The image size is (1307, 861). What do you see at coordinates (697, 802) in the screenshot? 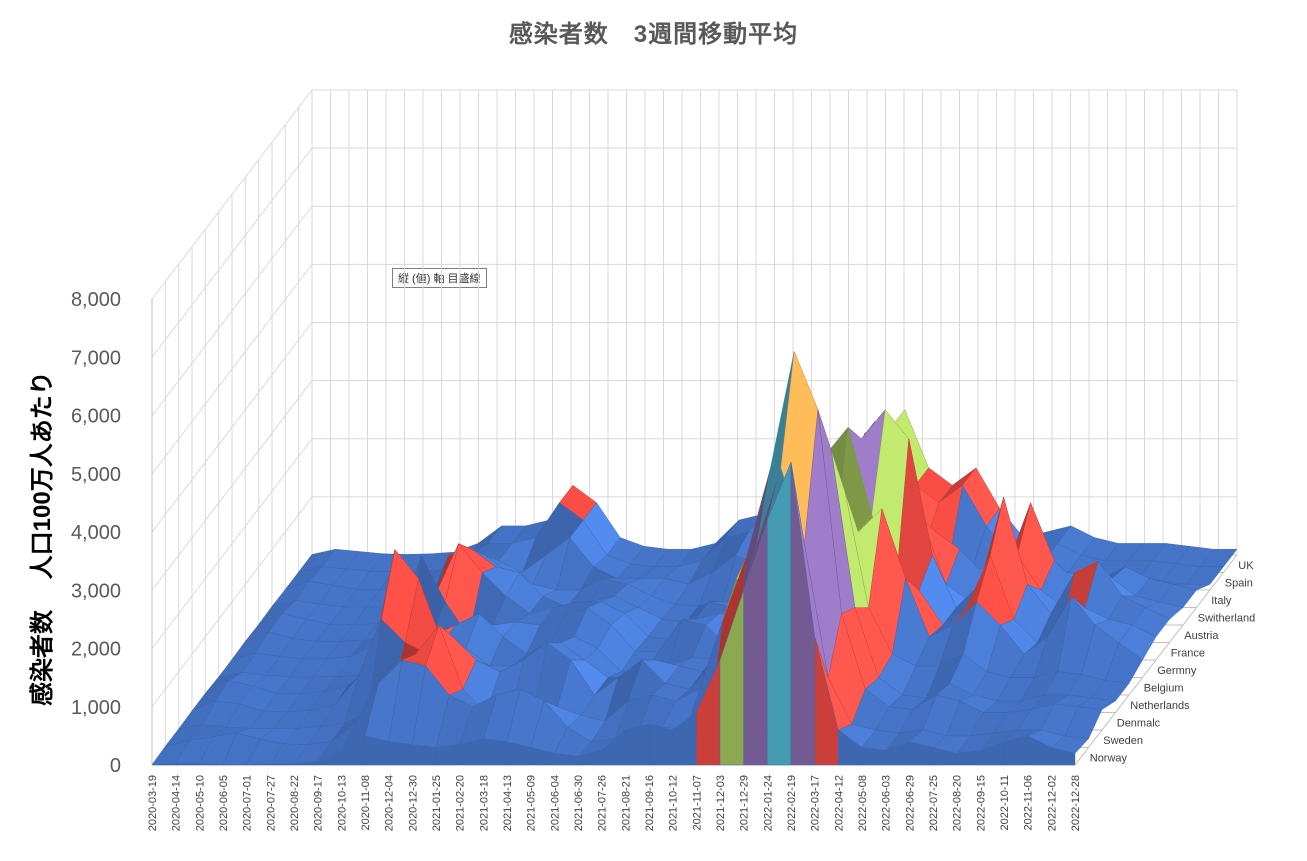
I see `x-tick-label: 2021-11-07` at bounding box center [697, 802].